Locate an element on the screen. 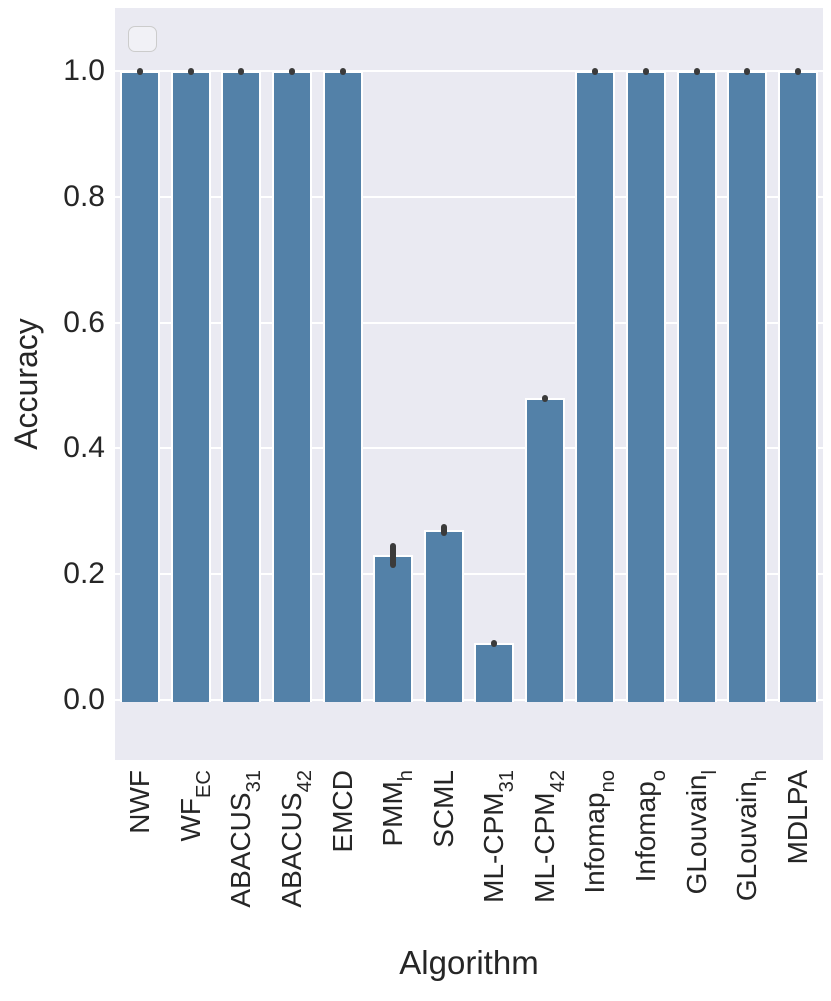 This screenshot has height=1001, width=831. legend-box is located at coordinates (142, 39).